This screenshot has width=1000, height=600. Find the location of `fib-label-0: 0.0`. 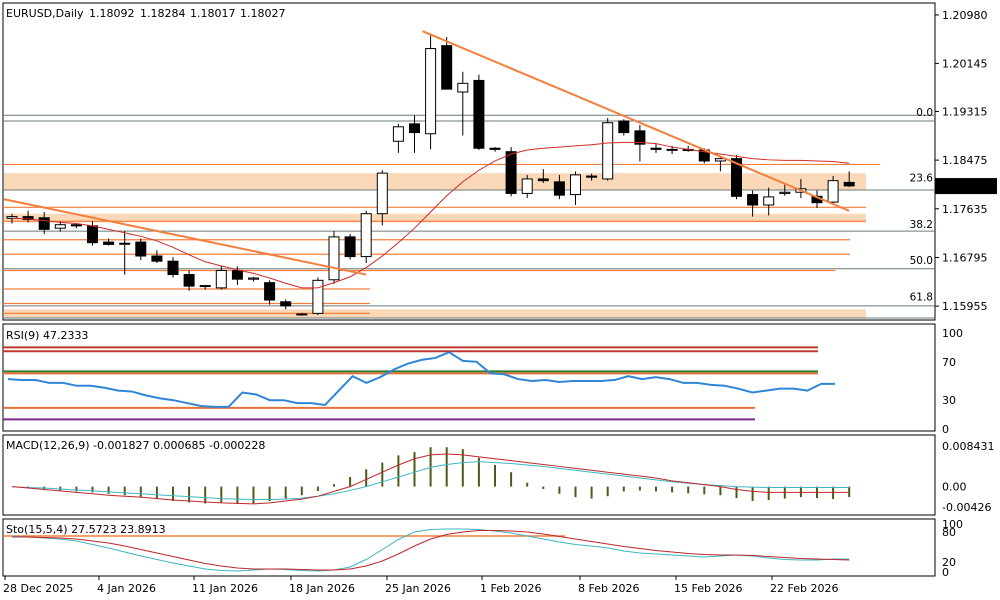

fib-label-0: 0.0 is located at coordinates (924, 113).